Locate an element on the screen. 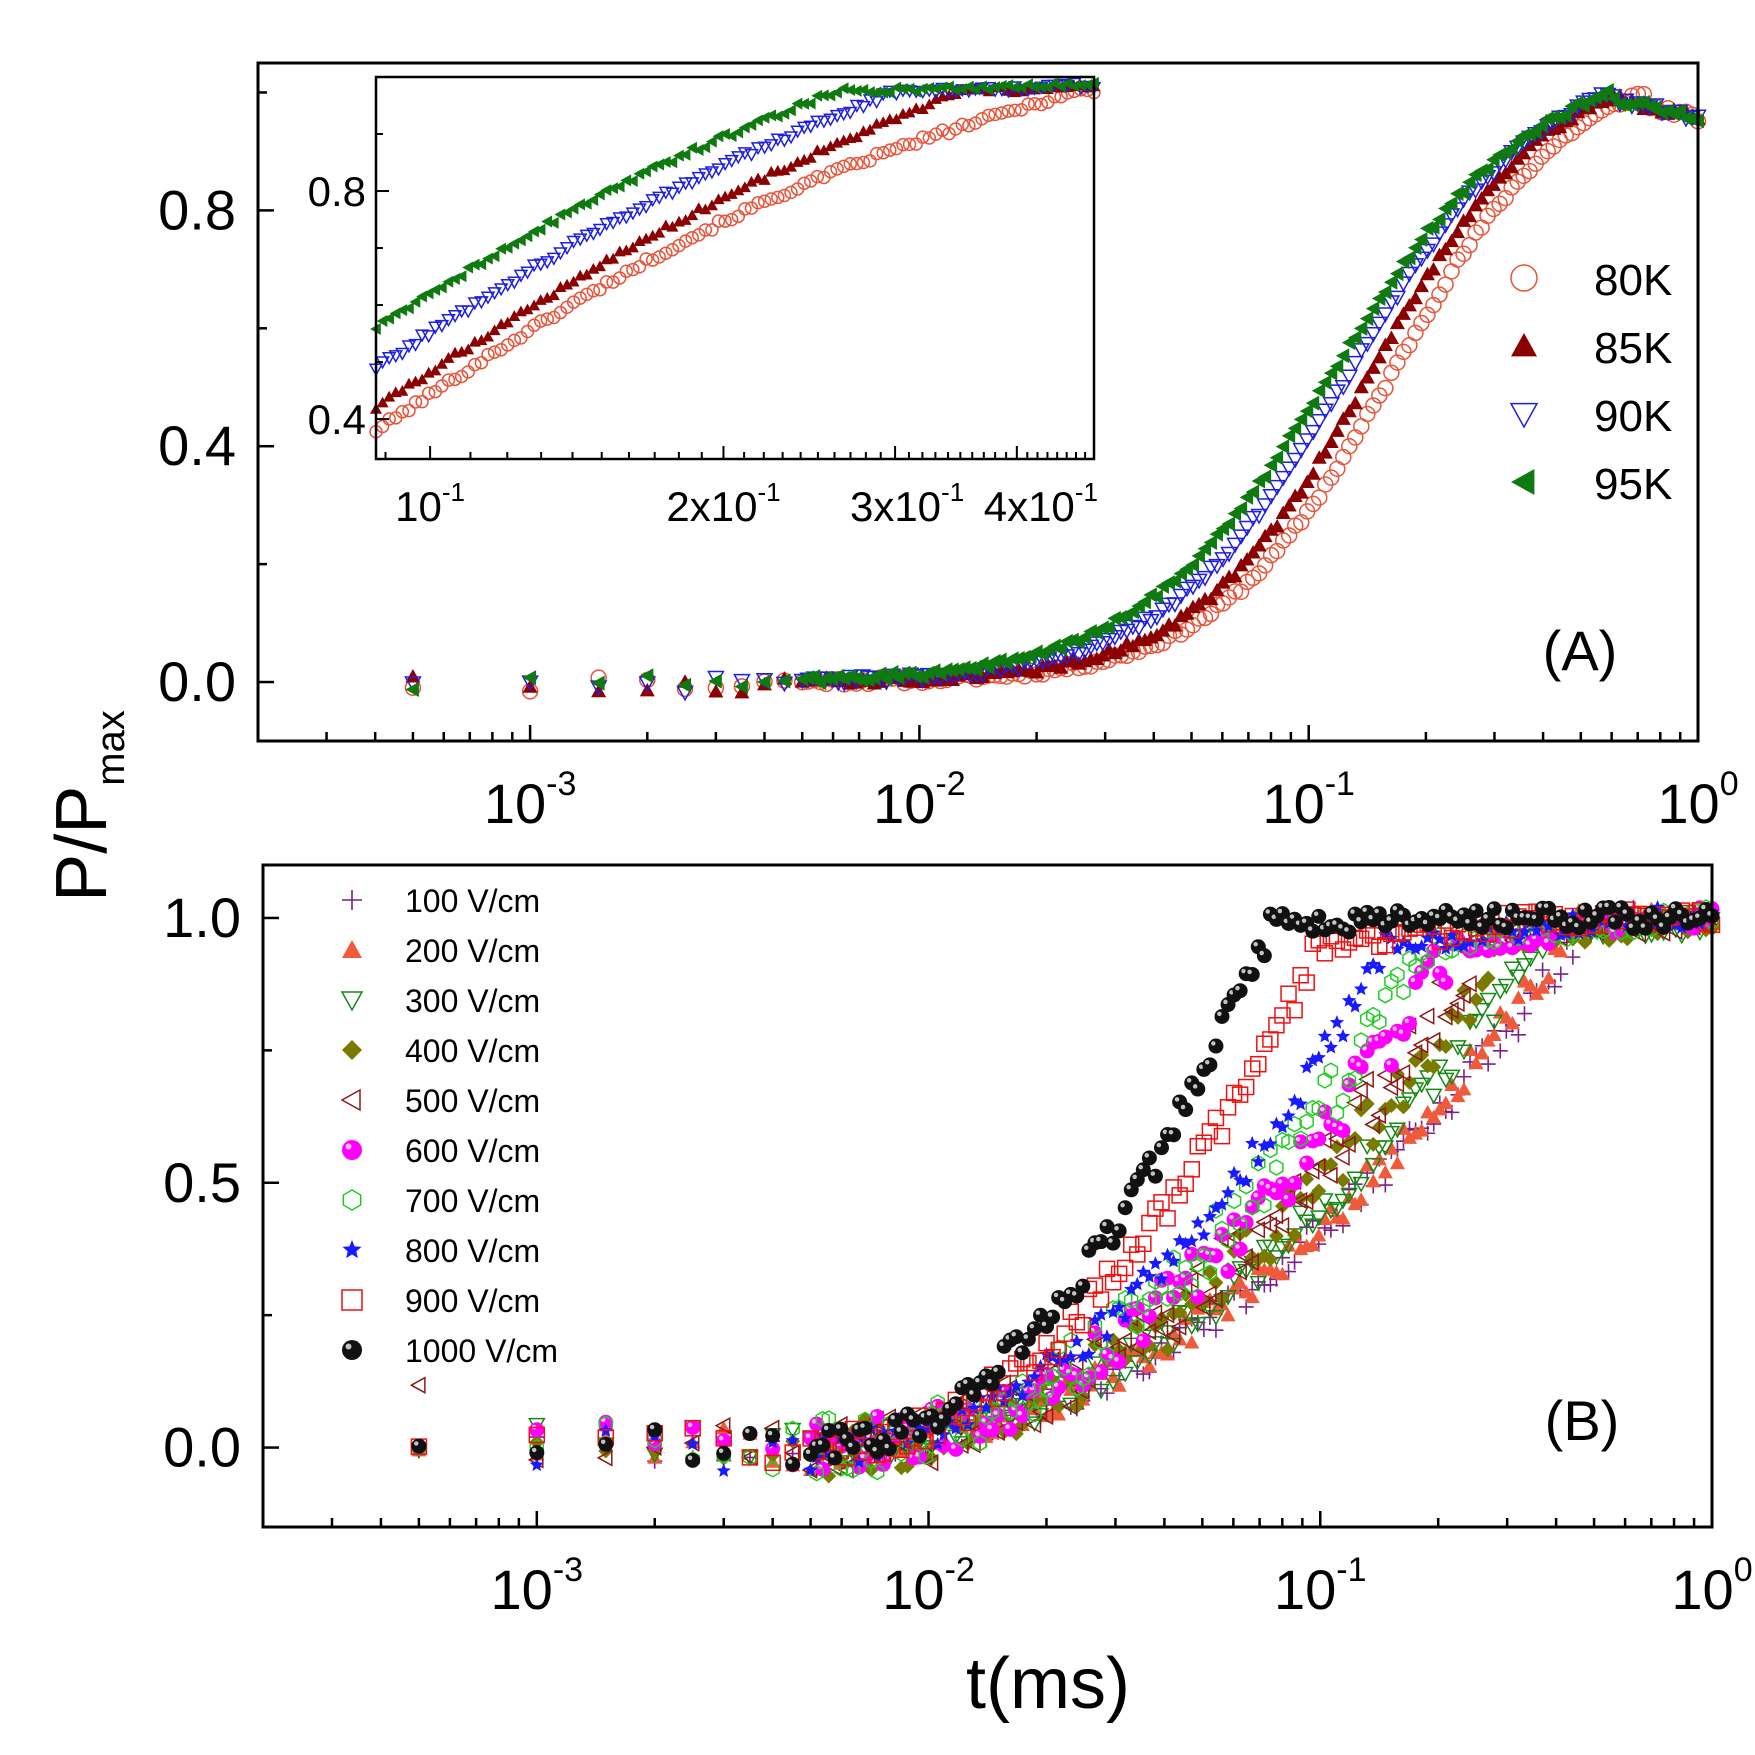  legend-item-1000-V-cm: 1000 V/cm is located at coordinates (450, 1351).